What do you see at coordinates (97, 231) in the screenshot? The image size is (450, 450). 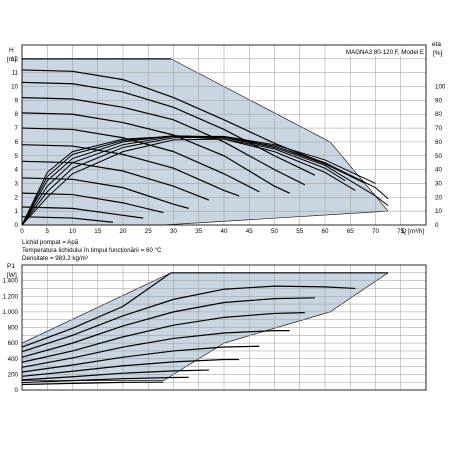 I see `x-tick-label: 15` at bounding box center [97, 231].